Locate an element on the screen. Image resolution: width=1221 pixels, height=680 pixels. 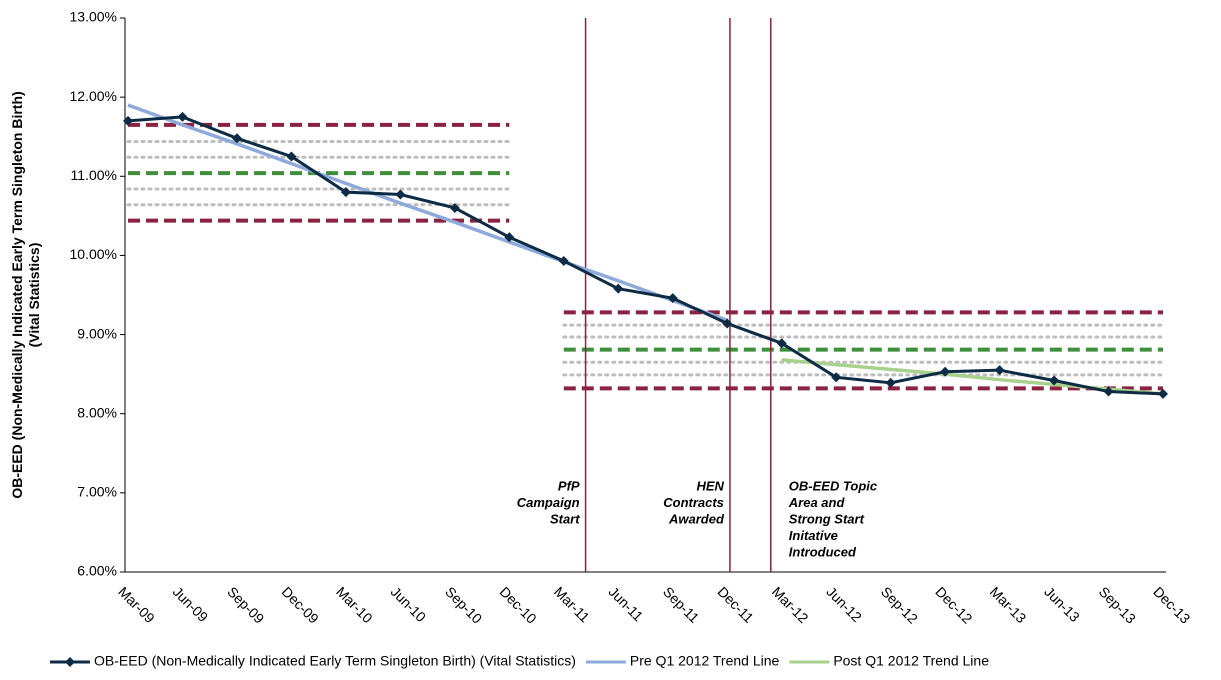
x-tick-label: Dec-10 is located at coordinates (518, 604).